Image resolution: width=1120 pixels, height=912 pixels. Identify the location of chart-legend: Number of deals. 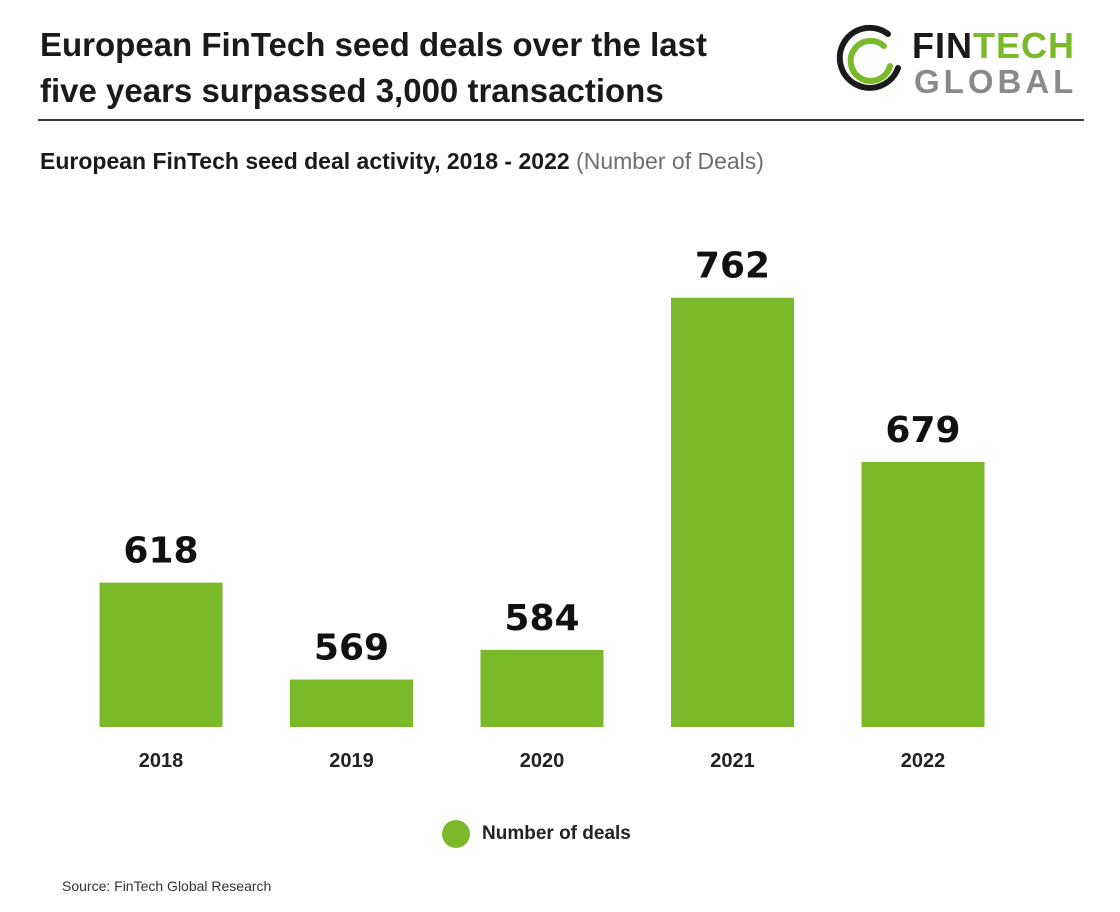
(536, 834).